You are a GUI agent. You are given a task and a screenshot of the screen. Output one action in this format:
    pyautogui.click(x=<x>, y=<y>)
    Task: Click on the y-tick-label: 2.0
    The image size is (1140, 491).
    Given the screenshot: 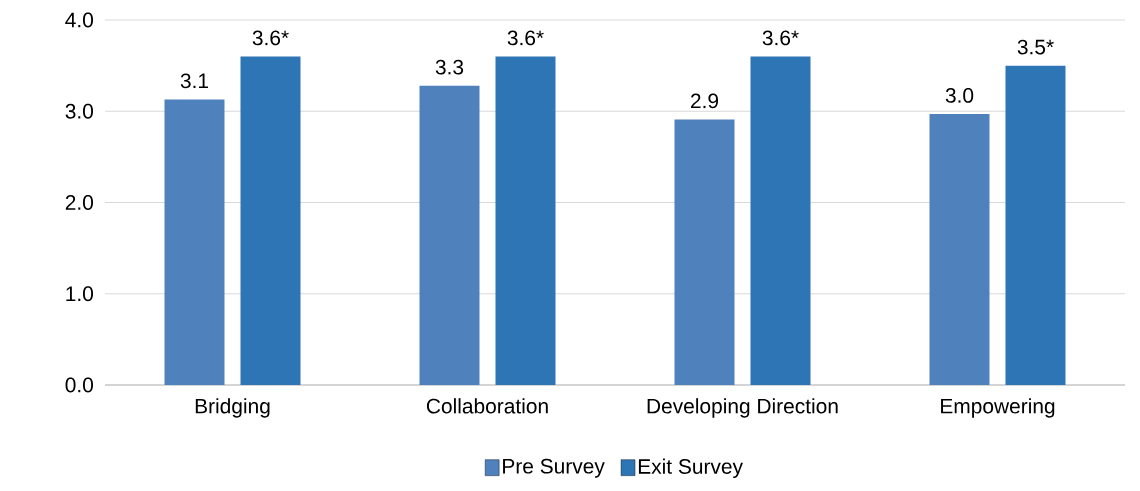 What is the action you would take?
    pyautogui.click(x=79, y=202)
    